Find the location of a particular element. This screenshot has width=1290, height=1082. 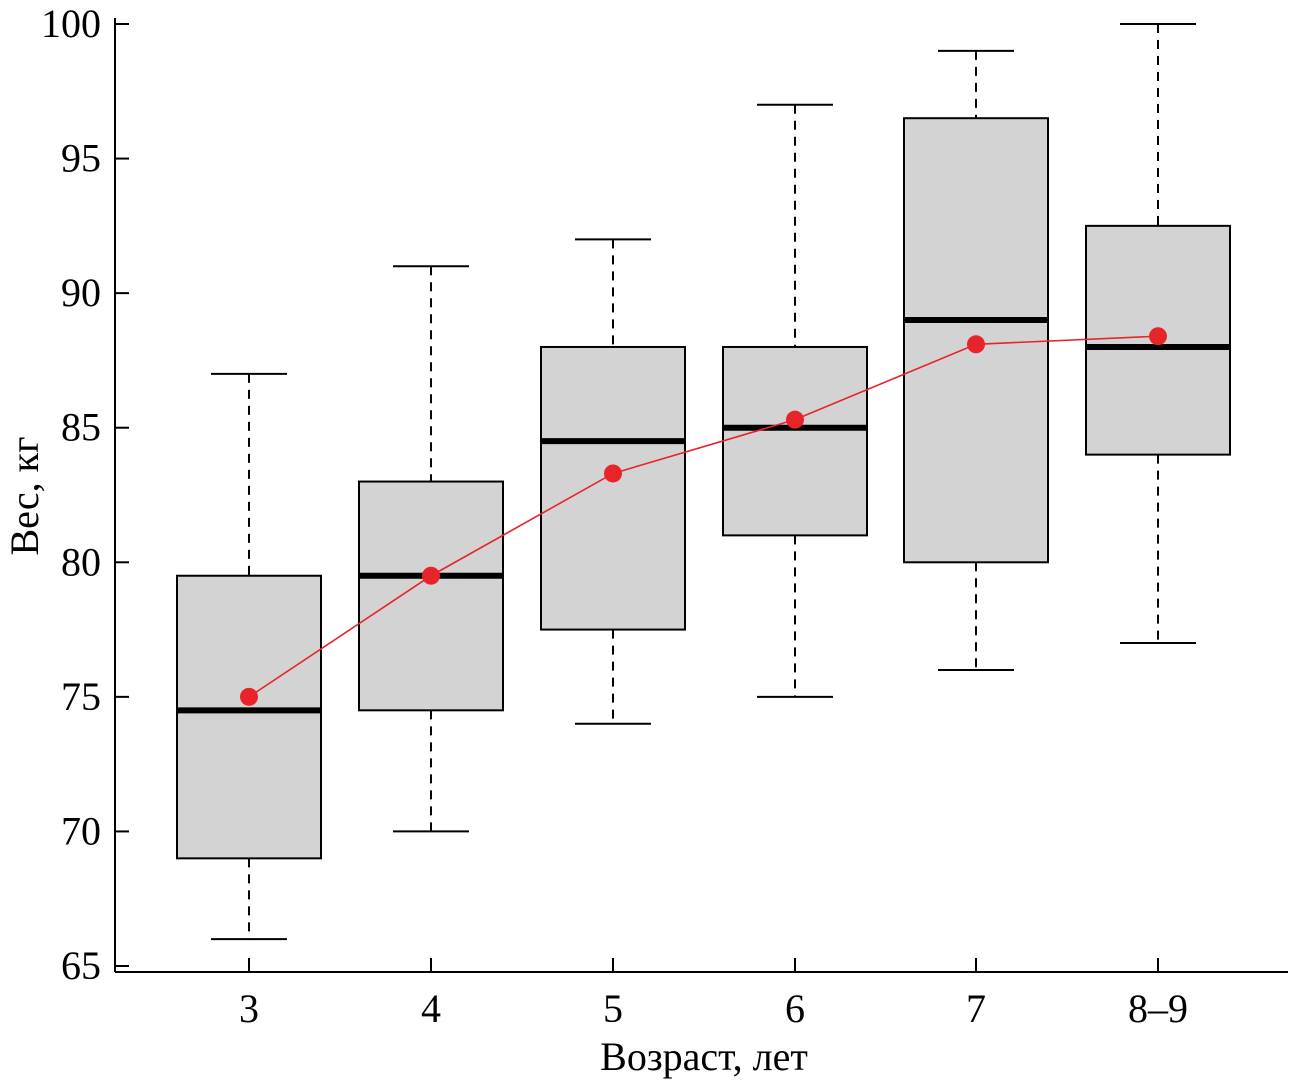

x-tick-label-2: 5 is located at coordinates (613, 1008).